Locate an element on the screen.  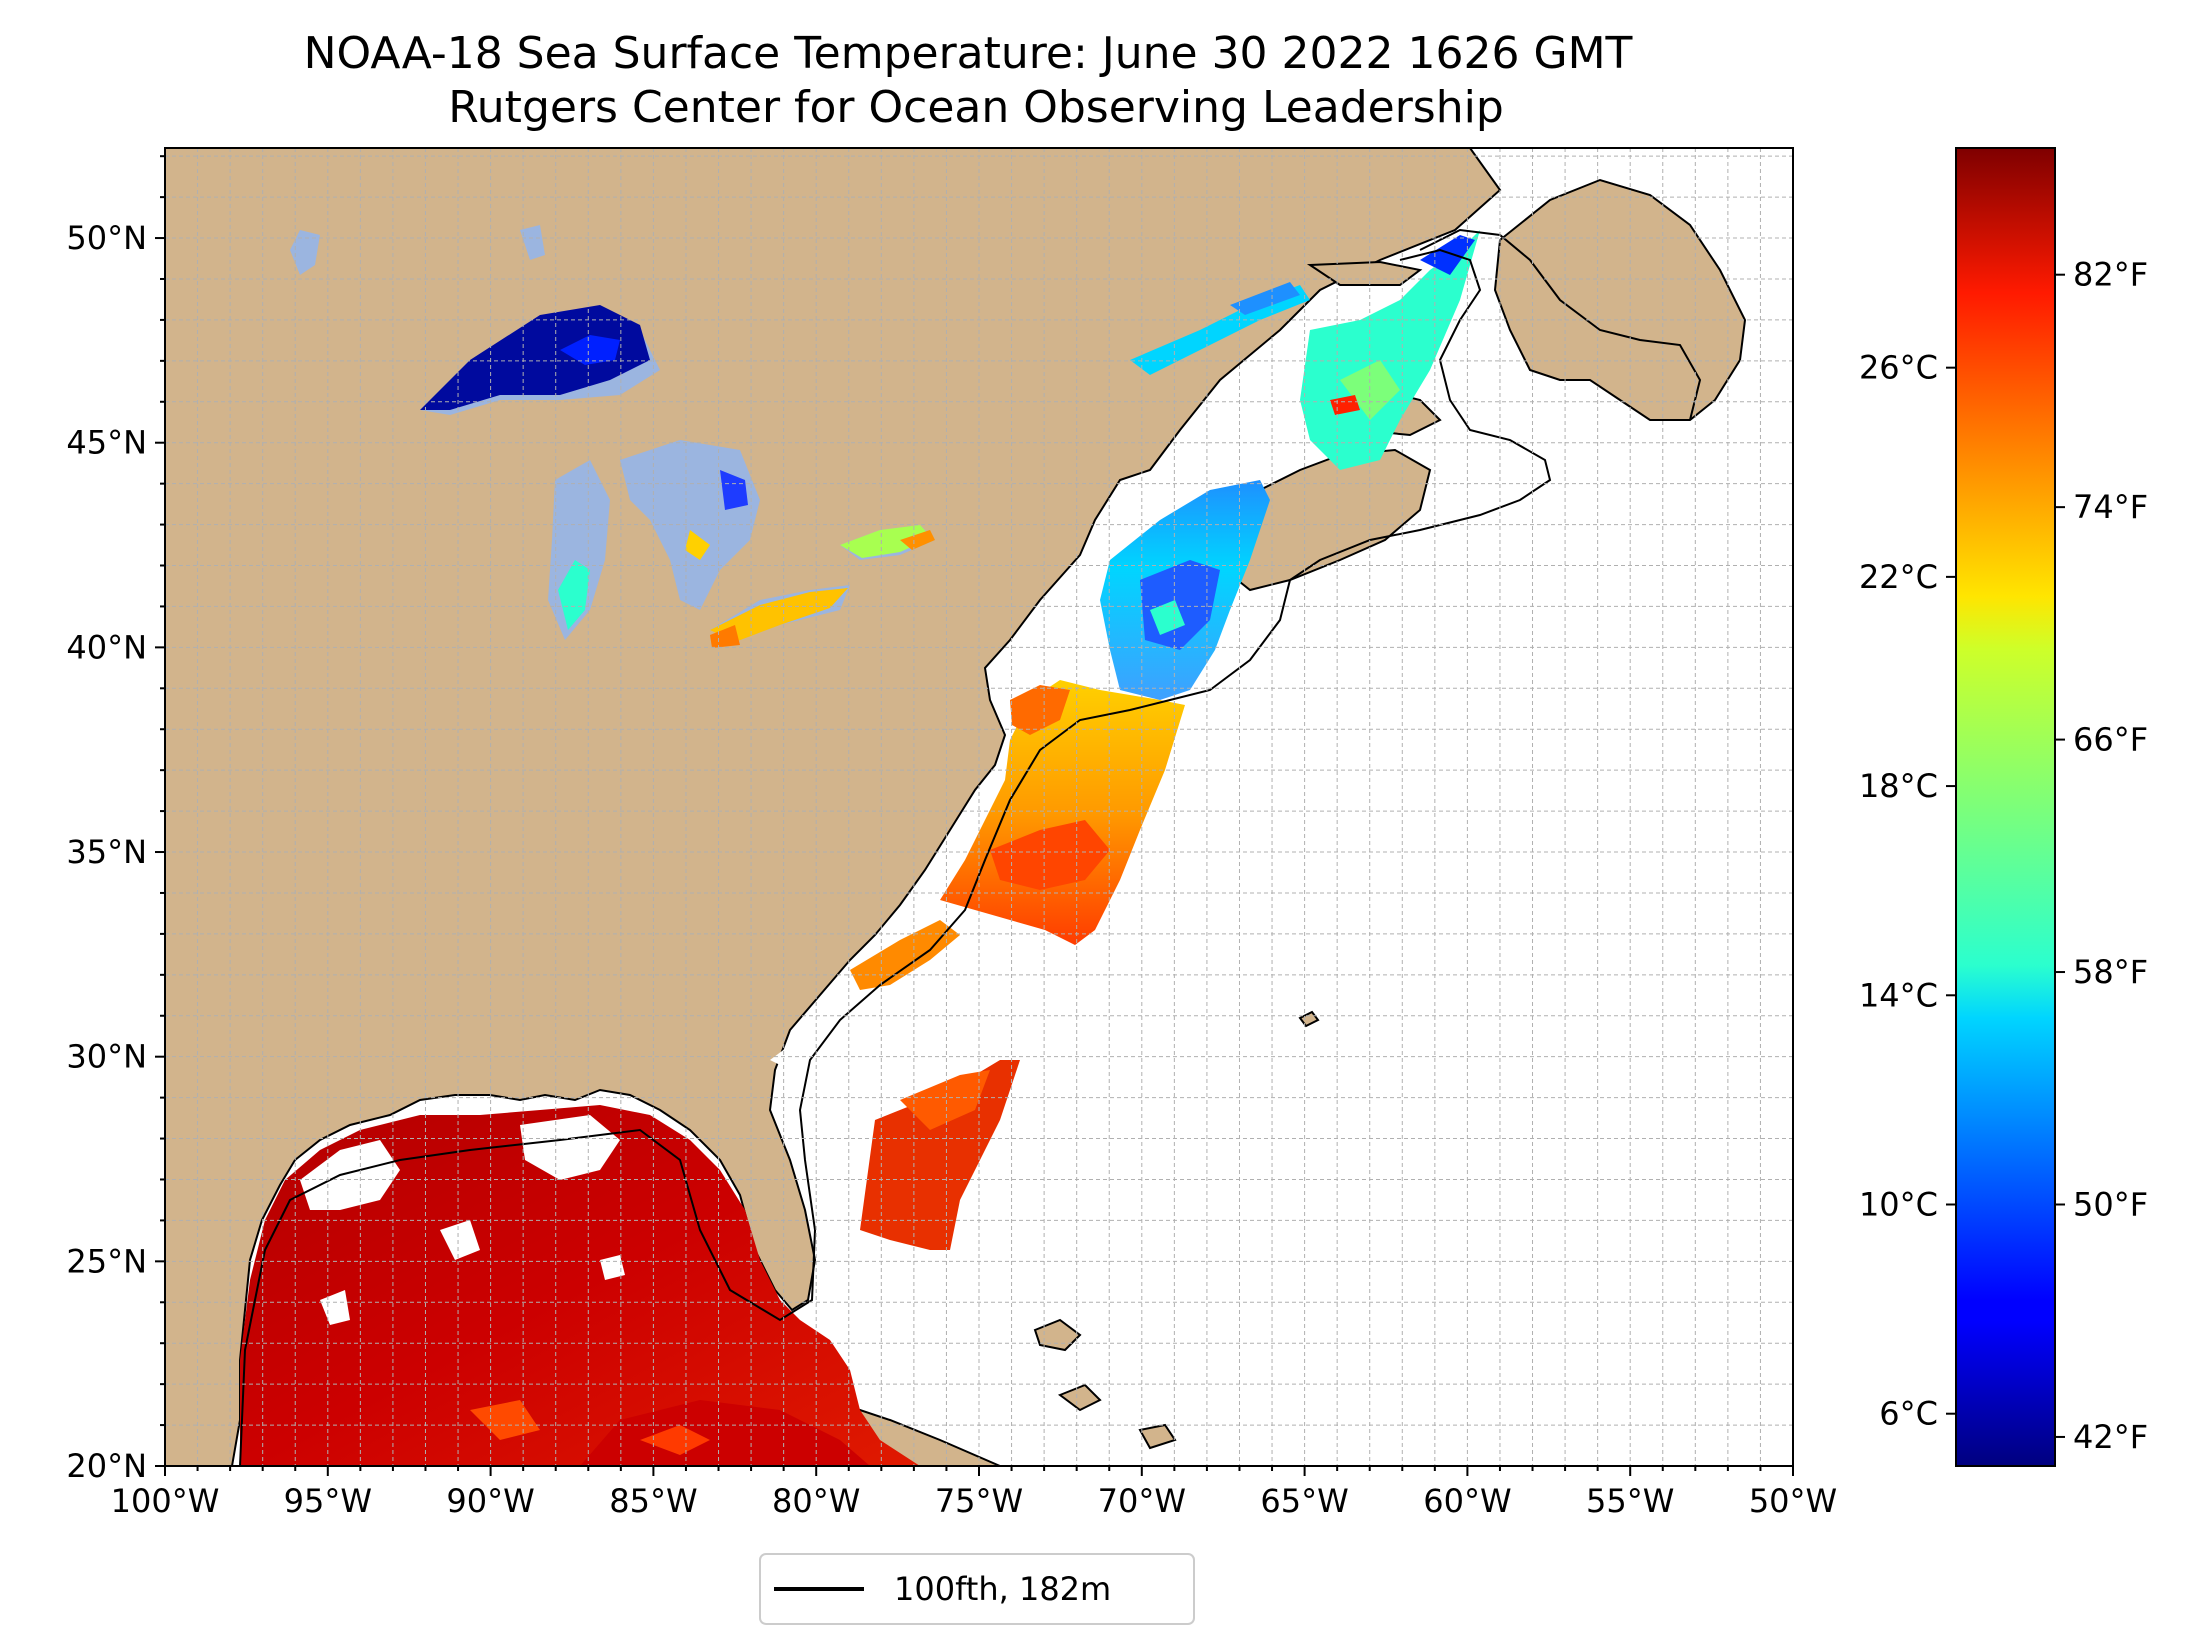
lon-tick-label: 65°W is located at coordinates (1304, 1501).